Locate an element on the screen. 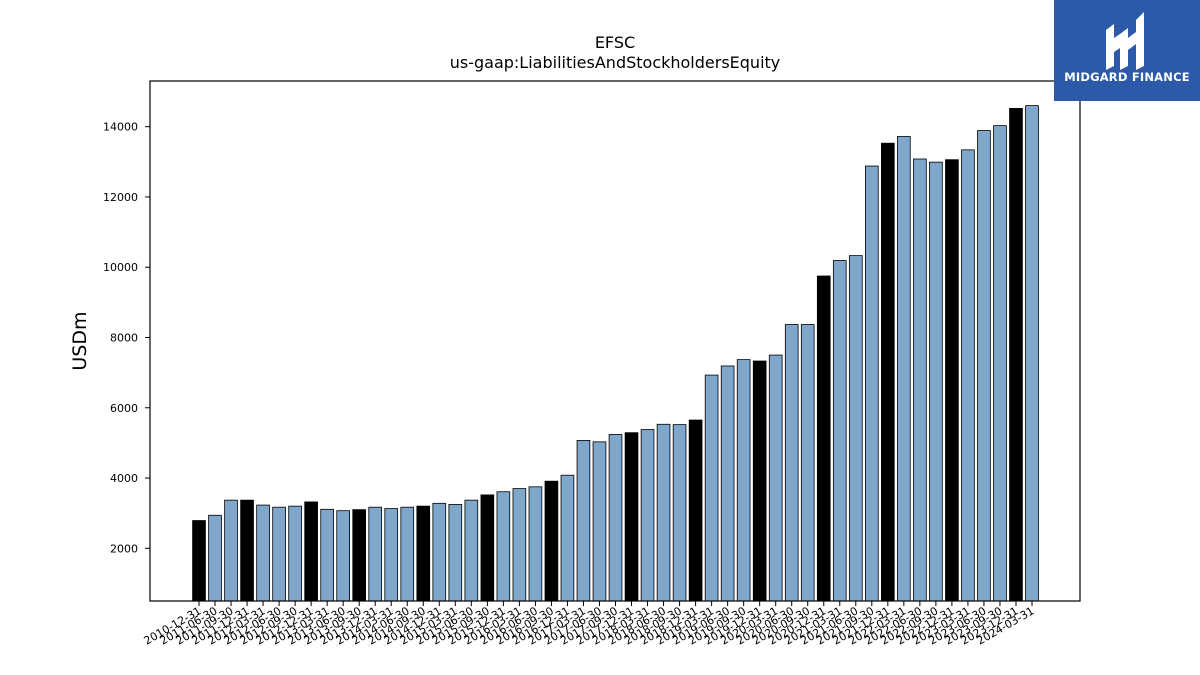 The height and width of the screenshot is (675, 1200). y-axis-ticks: 2000 4000 6000 8000 10000 12000 14000 is located at coordinates (126, 338).